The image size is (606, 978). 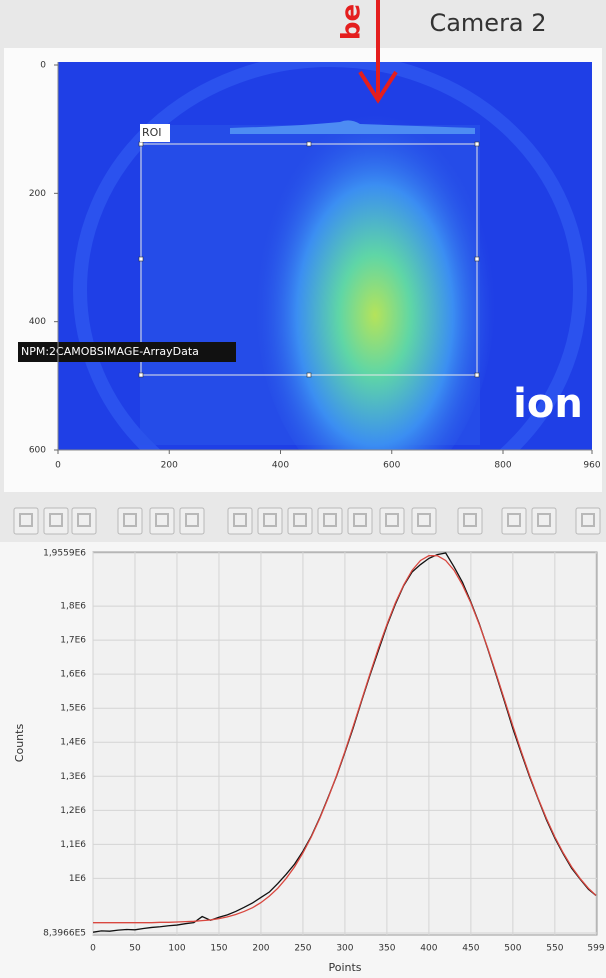 I want to click on x-tick-label: 350, so click(x=386, y=949).